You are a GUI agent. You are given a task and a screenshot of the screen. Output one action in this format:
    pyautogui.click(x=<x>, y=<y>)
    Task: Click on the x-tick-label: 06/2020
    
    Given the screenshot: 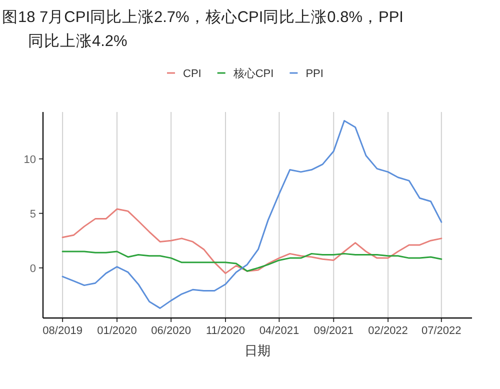 What is the action you would take?
    pyautogui.click(x=171, y=331)
    